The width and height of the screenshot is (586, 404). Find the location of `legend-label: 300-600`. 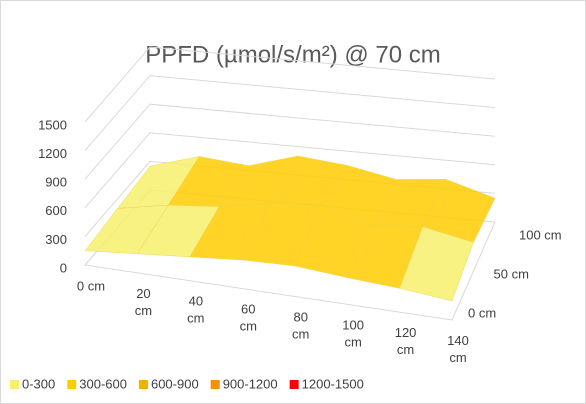

legend-label: 300-600 is located at coordinates (103, 383).